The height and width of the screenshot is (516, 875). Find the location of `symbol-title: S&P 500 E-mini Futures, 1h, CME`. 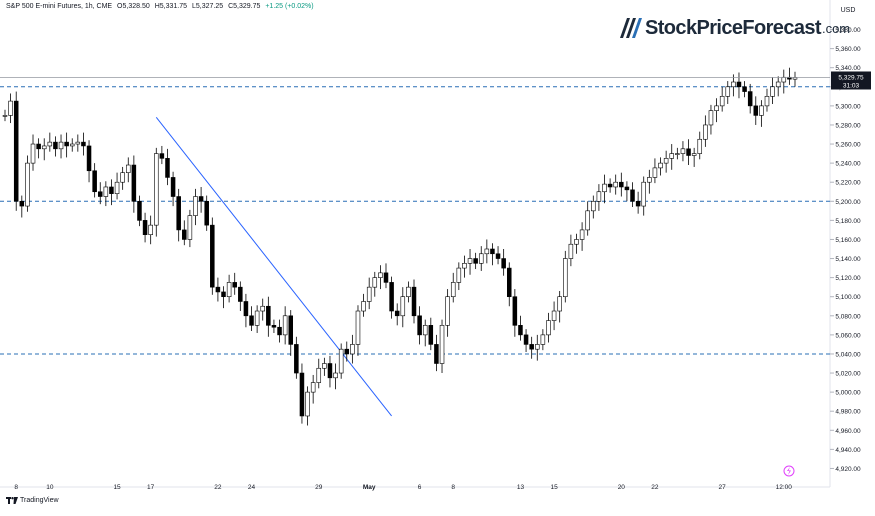

symbol-title: S&P 500 E-mini Futures, 1h, CME is located at coordinates (59, 6).